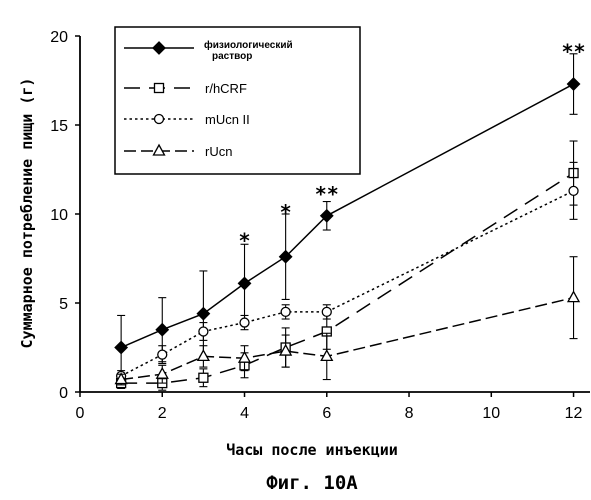  I want to click on x-axis-label: Часы после инъекции, so click(312, 450).